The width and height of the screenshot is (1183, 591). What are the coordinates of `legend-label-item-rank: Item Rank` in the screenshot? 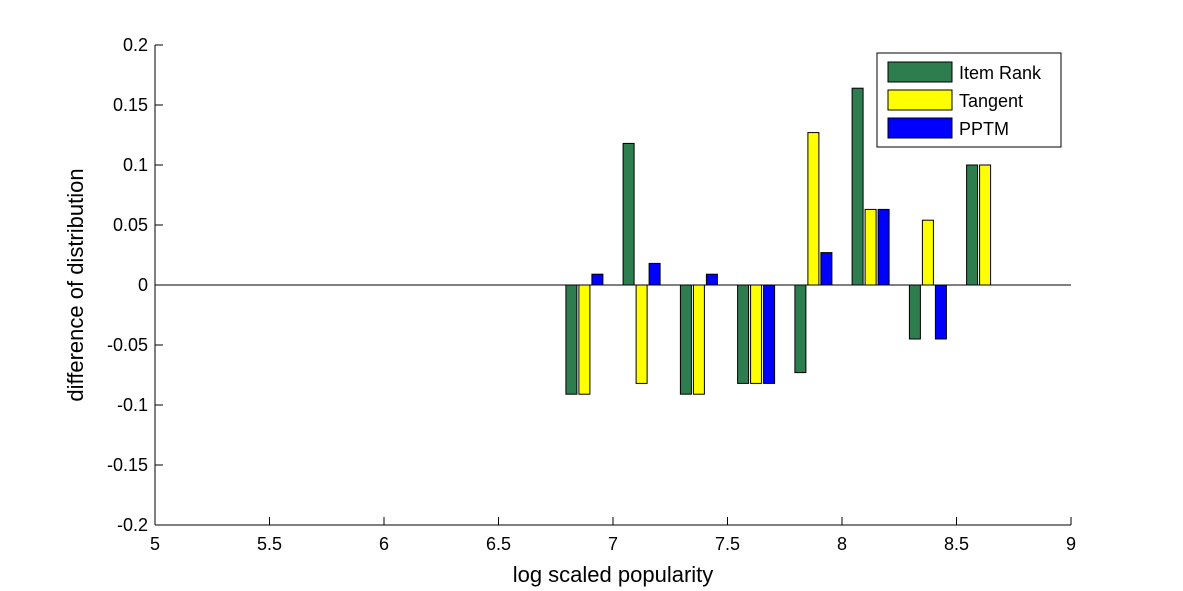 It's located at (1000, 73).